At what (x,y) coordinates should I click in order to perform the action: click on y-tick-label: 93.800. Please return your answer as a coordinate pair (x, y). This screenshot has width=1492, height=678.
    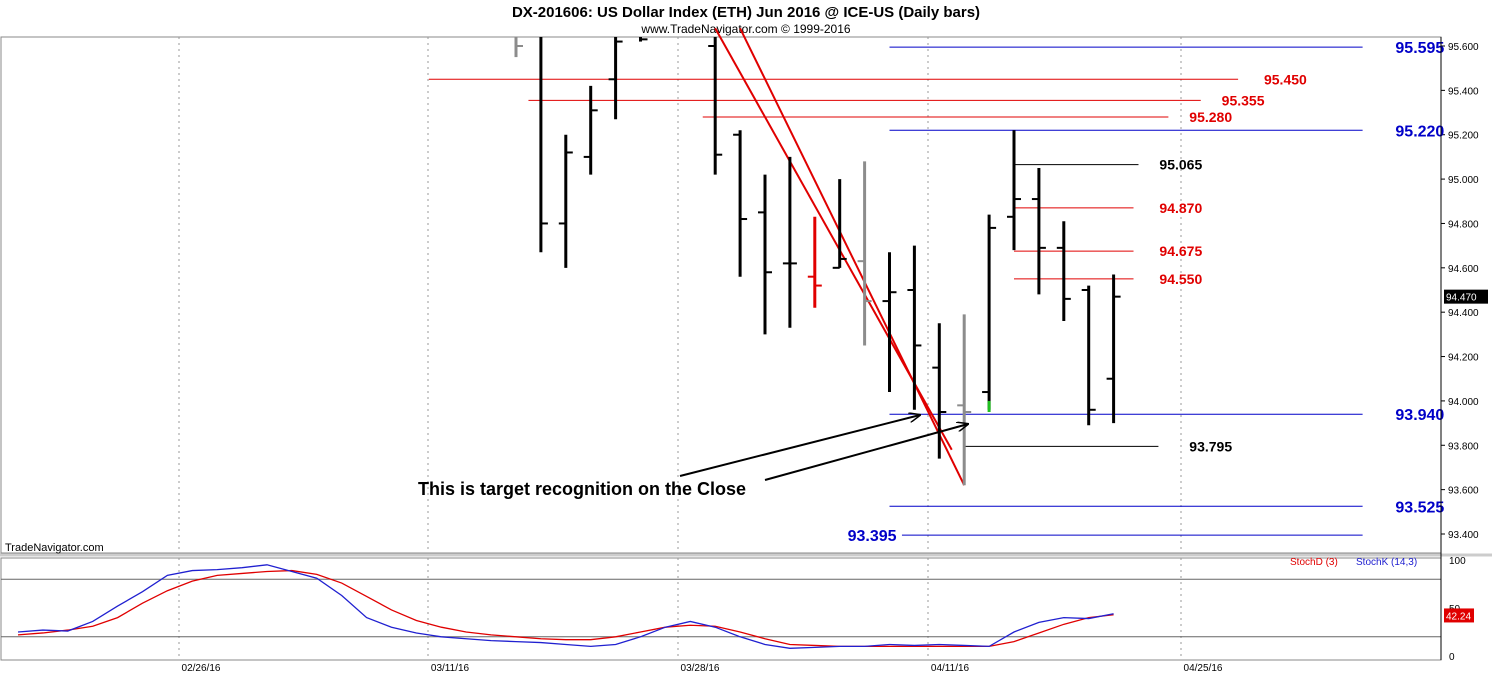
    Looking at the image, I should click on (1463, 446).